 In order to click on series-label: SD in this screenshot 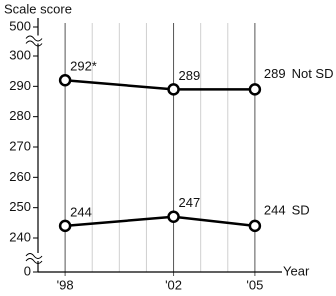, I will do `click(301, 209)`.